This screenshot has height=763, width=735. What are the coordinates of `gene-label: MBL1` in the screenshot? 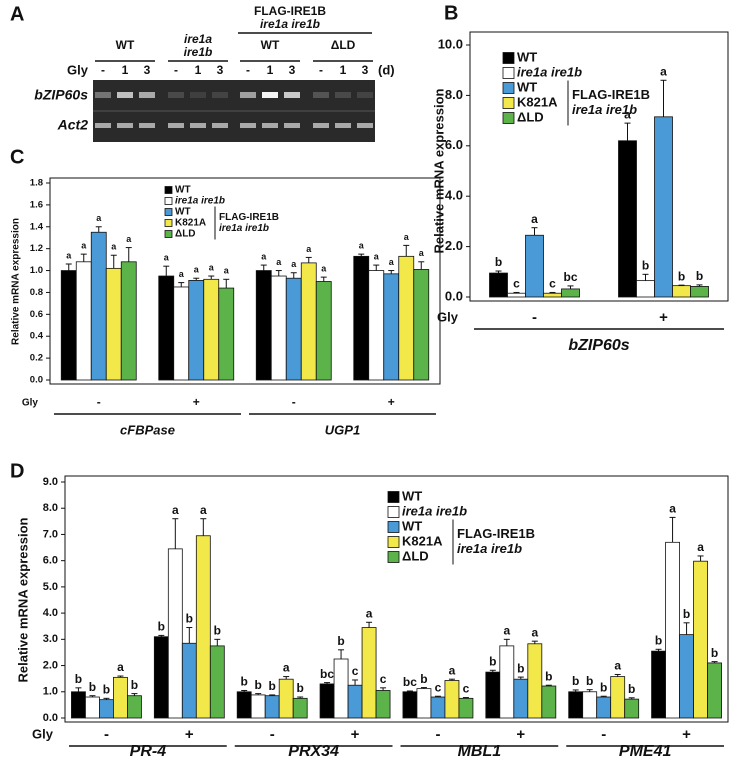 It's located at (480, 751).